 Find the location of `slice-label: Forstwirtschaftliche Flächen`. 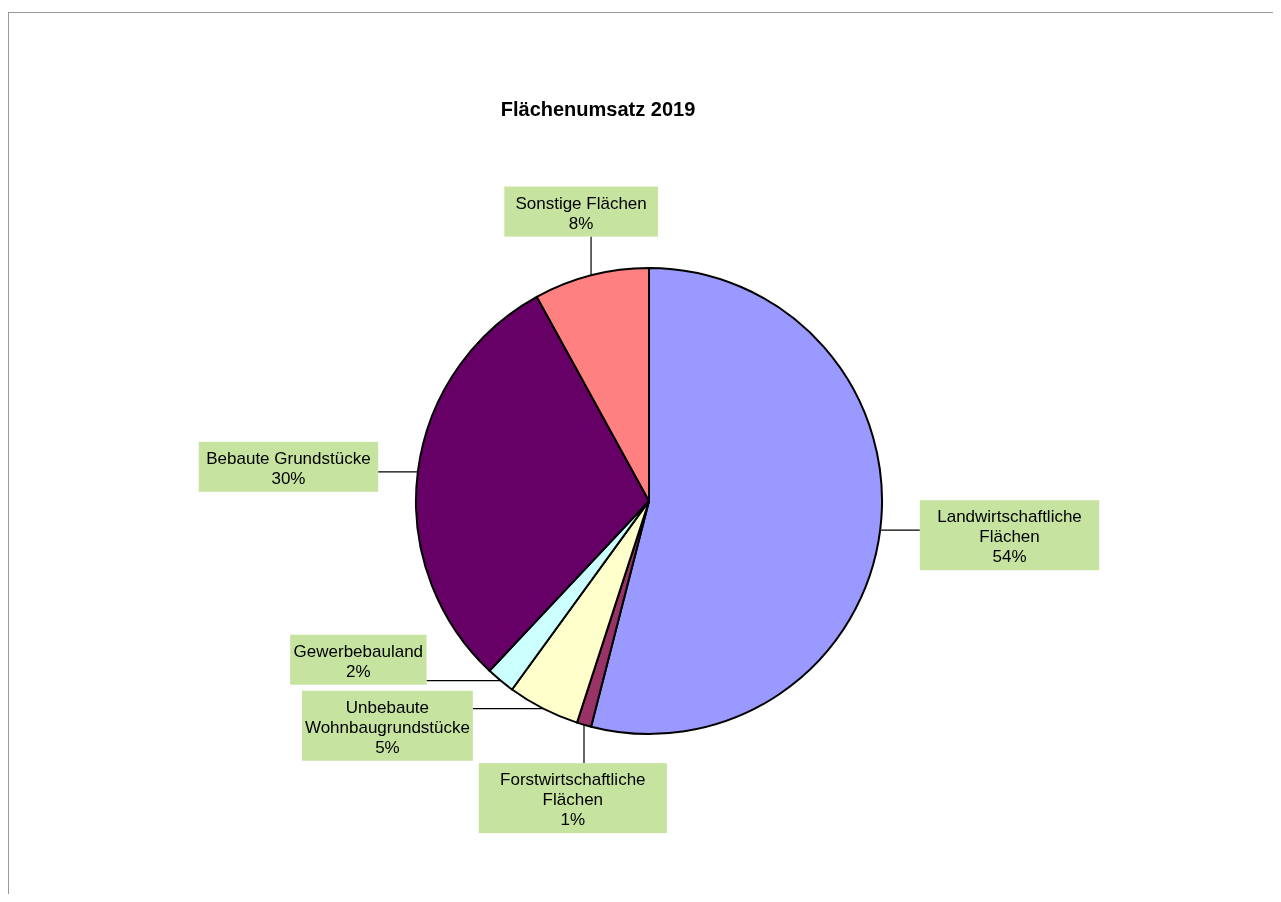

slice-label: Forstwirtschaftliche Flächen is located at coordinates (573, 790).